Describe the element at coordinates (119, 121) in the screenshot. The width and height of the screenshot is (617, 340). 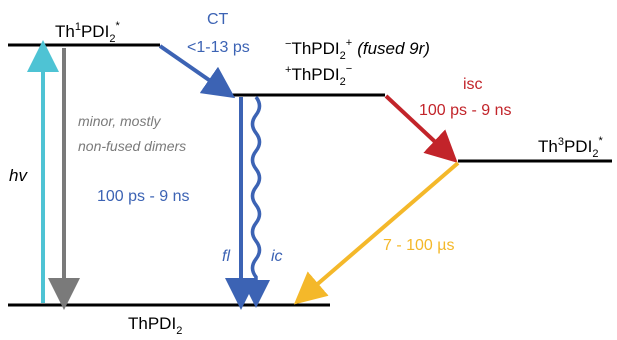
I see `minor-decay-label-line1: minor, mostly` at that location.